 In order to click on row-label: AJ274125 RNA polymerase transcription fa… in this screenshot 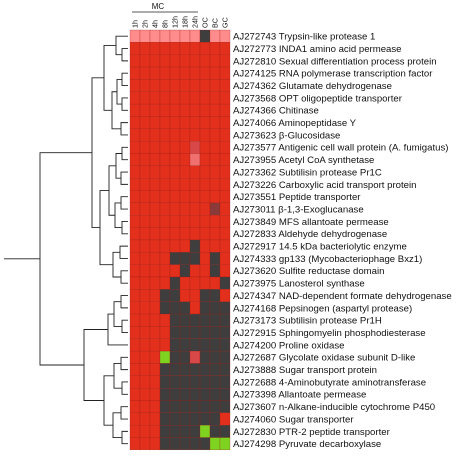, I will do `click(333, 74)`.